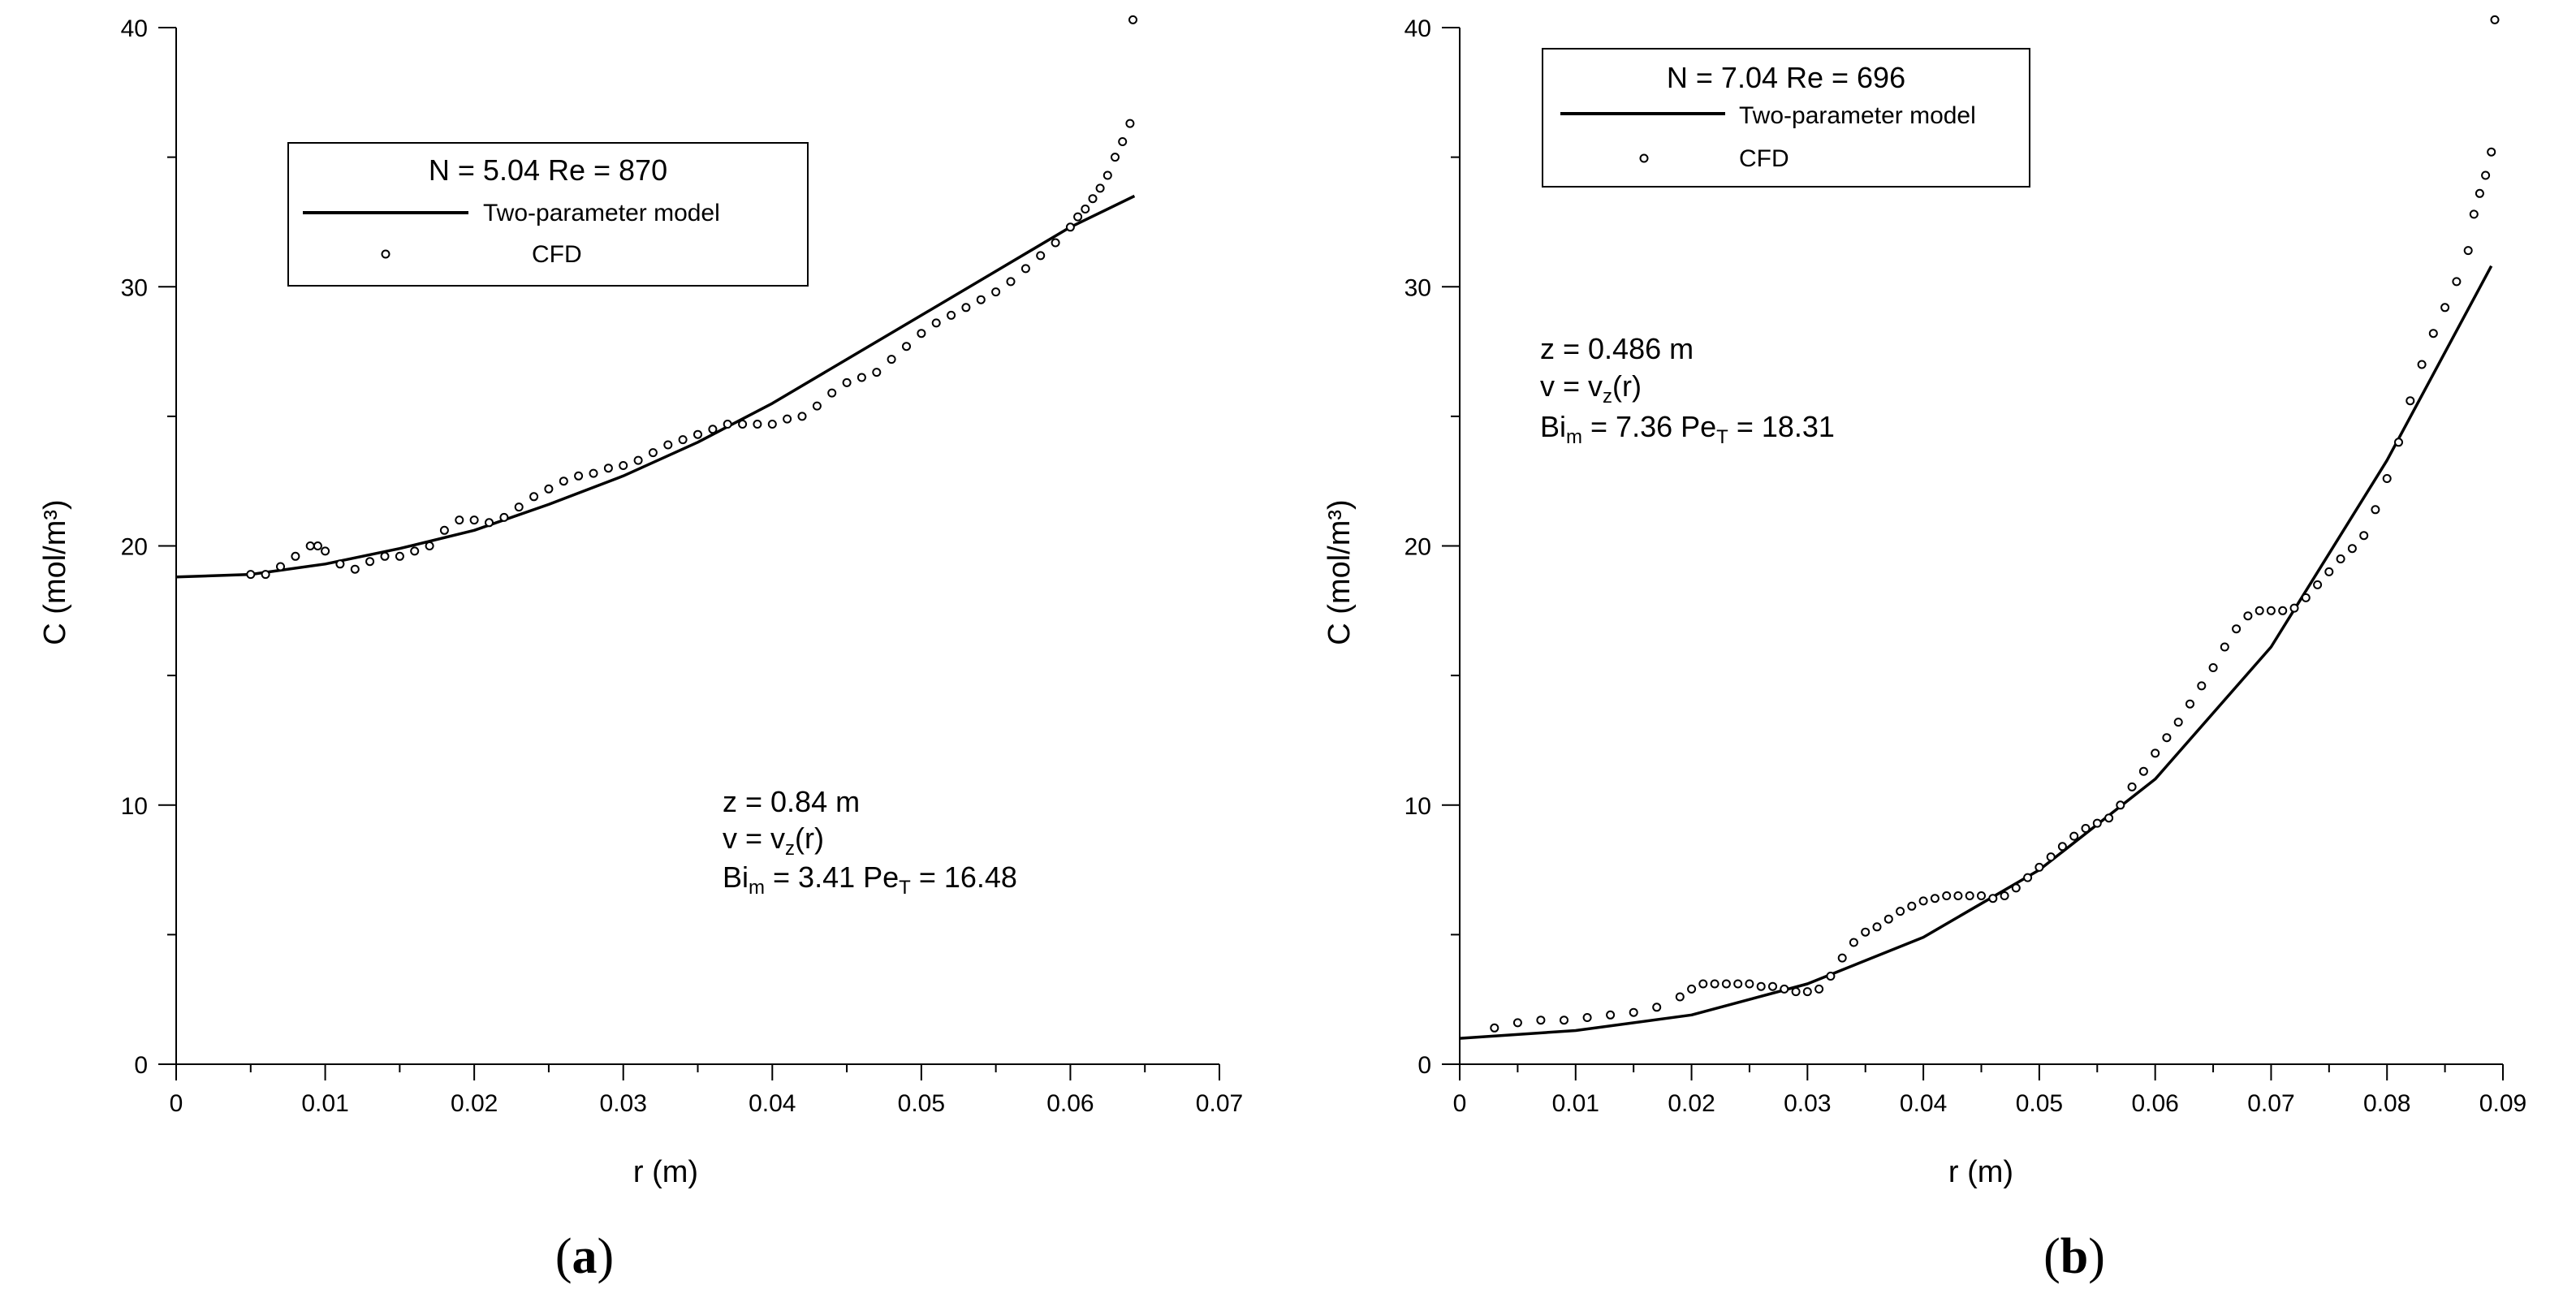 The width and height of the screenshot is (2576, 1311). What do you see at coordinates (176, 1103) in the screenshot?
I see `x-tick-label: 0` at bounding box center [176, 1103].